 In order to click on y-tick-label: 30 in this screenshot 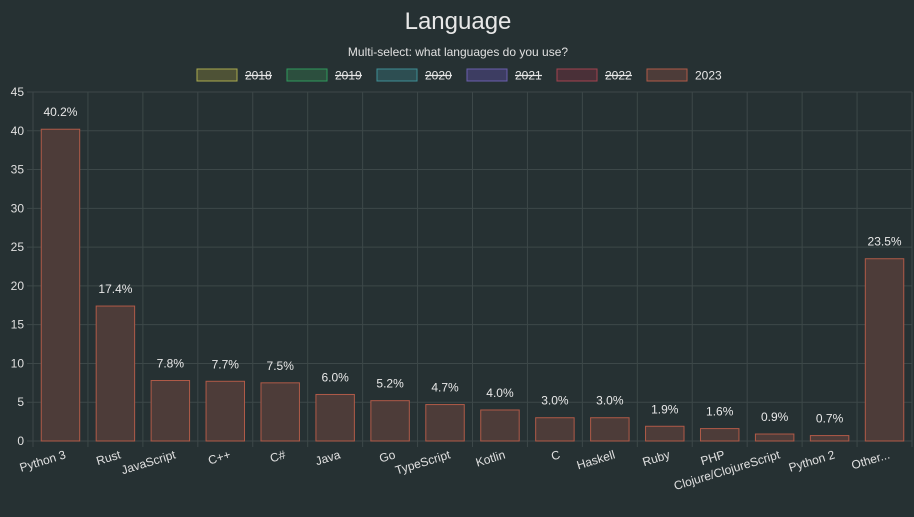, I will do `click(18, 208)`.